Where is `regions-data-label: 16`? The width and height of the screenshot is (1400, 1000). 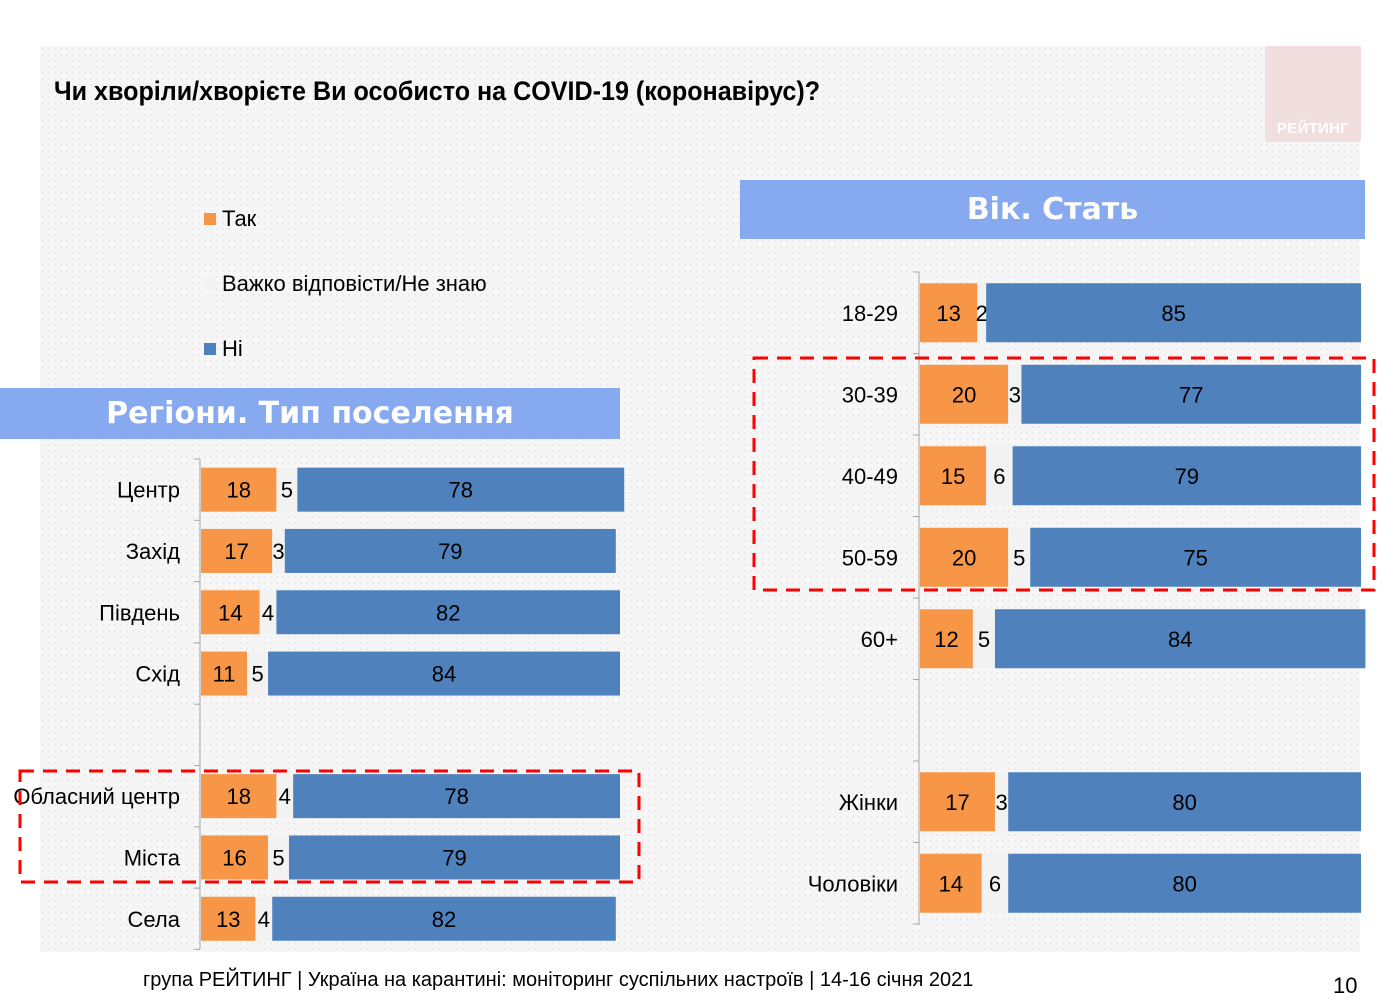
regions-data-label: 16 is located at coordinates (234, 857).